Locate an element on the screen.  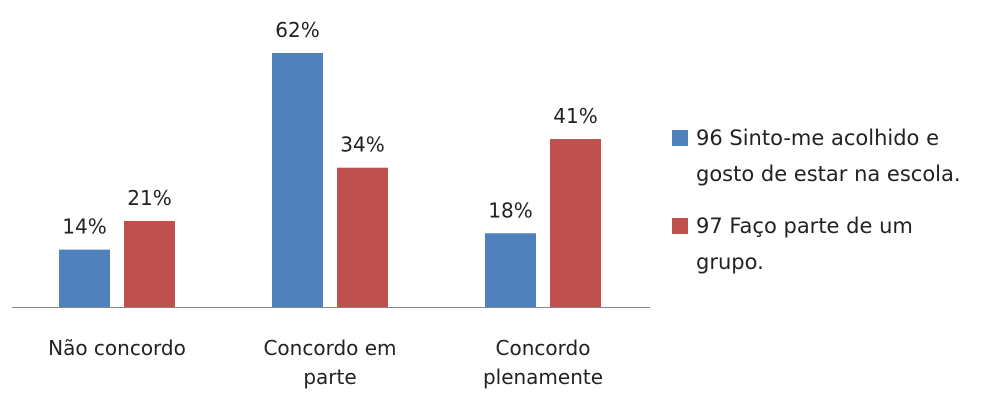
legend-label-series-2: 97 Faço parte de um grupo. is located at coordinates (804, 244).